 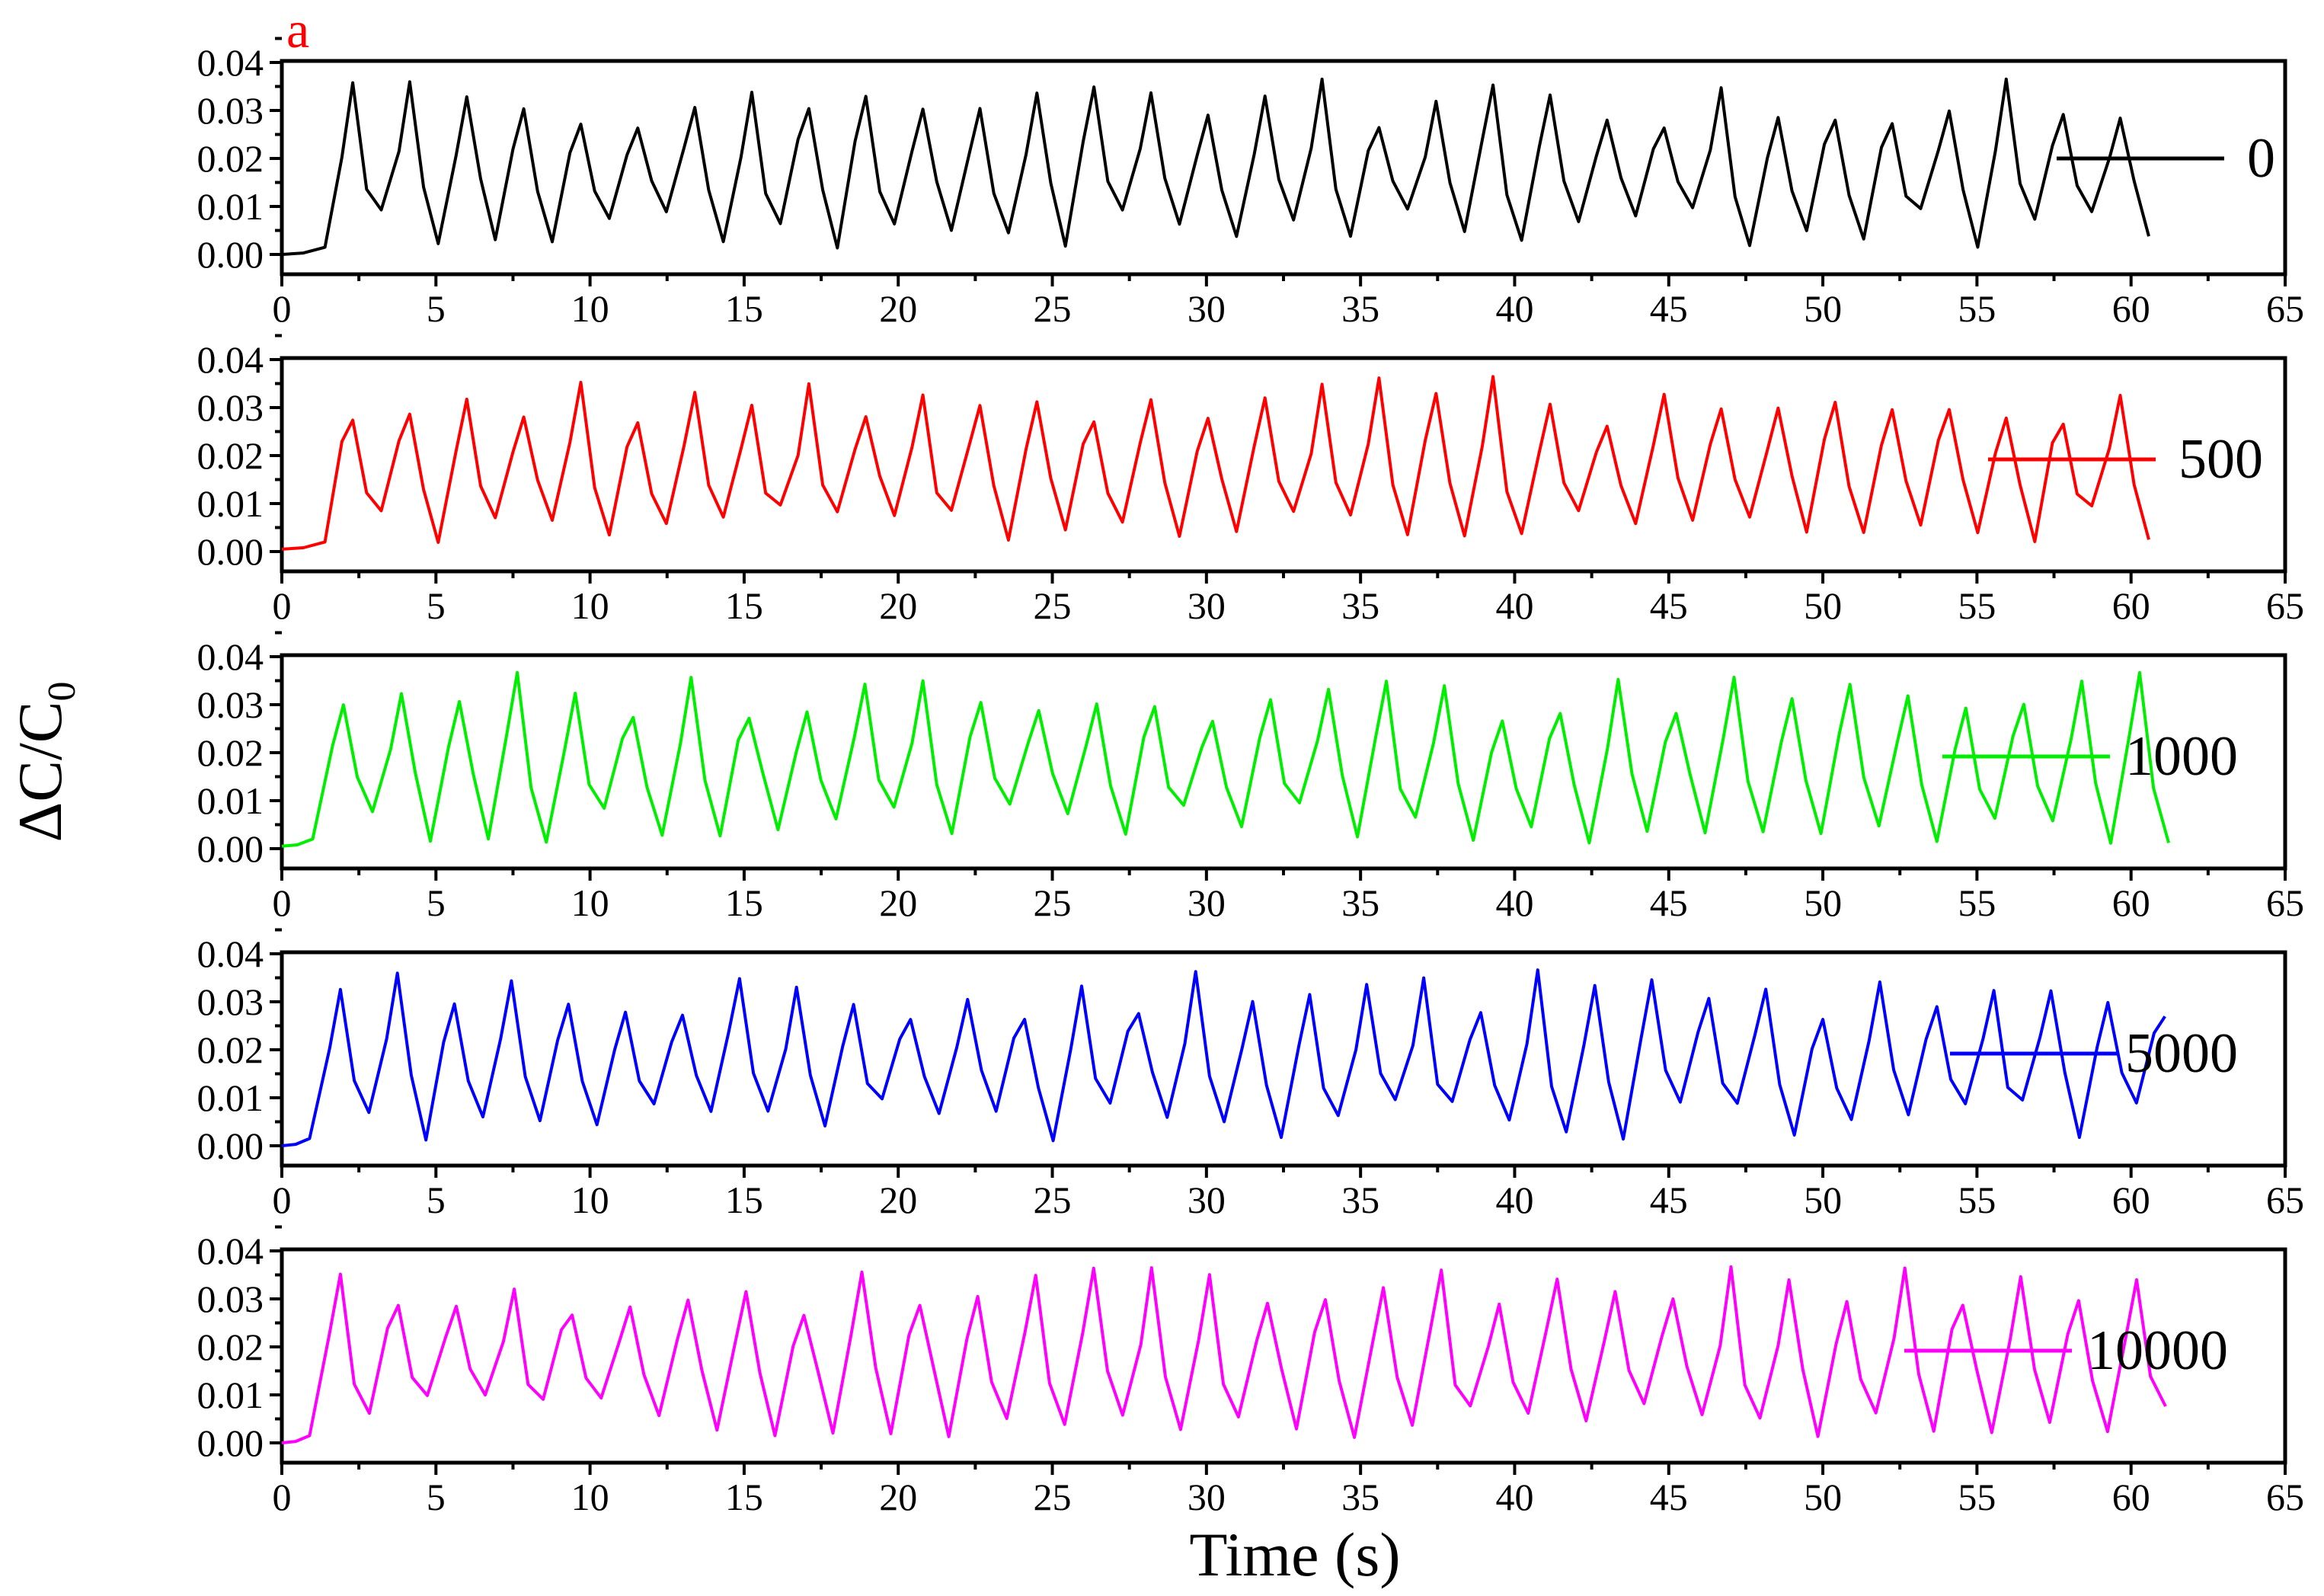 I want to click on y-axis-title-main: ΔC/C, so click(x=40, y=772).